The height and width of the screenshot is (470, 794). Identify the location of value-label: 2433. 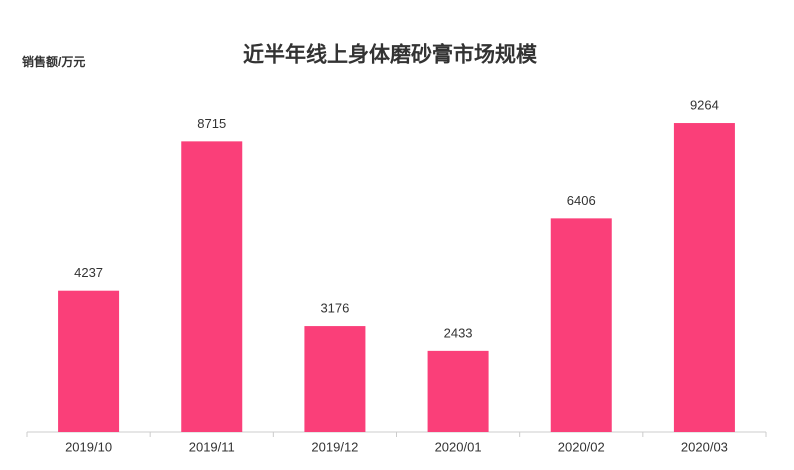
(458, 332).